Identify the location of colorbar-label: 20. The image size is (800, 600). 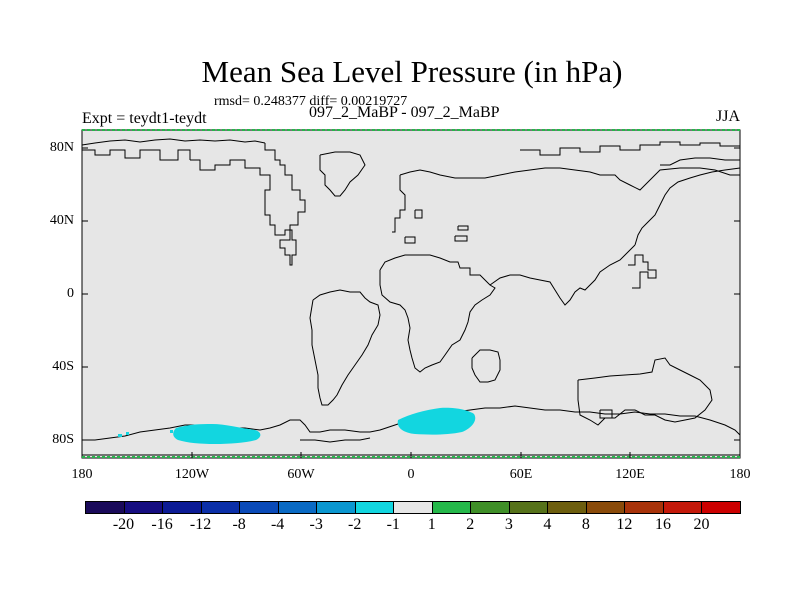
(701, 524).